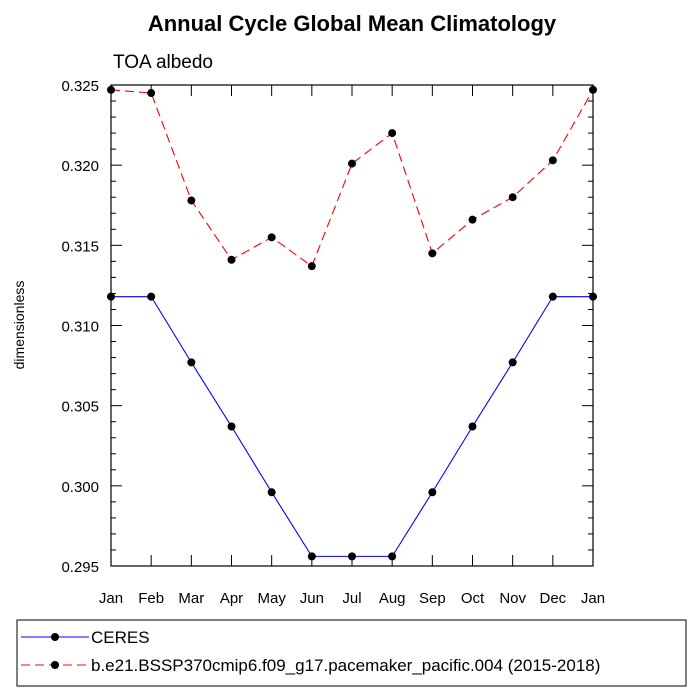  Describe the element at coordinates (271, 598) in the screenshot. I see `x-tick-label: May` at that location.